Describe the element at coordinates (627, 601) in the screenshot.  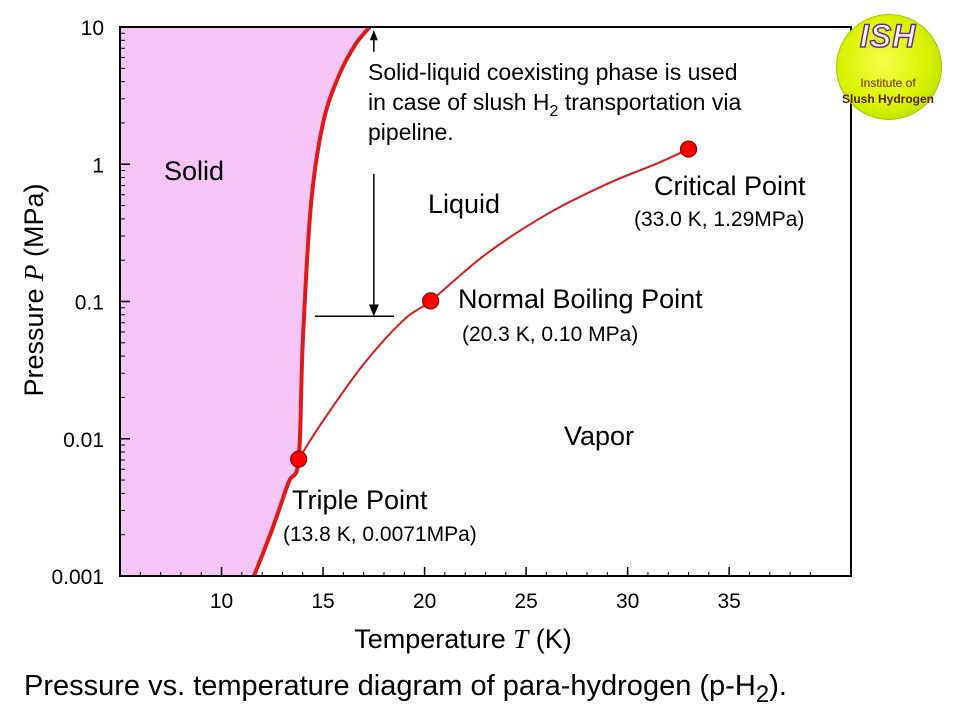
I see `x-tick-label-30: 30` at that location.